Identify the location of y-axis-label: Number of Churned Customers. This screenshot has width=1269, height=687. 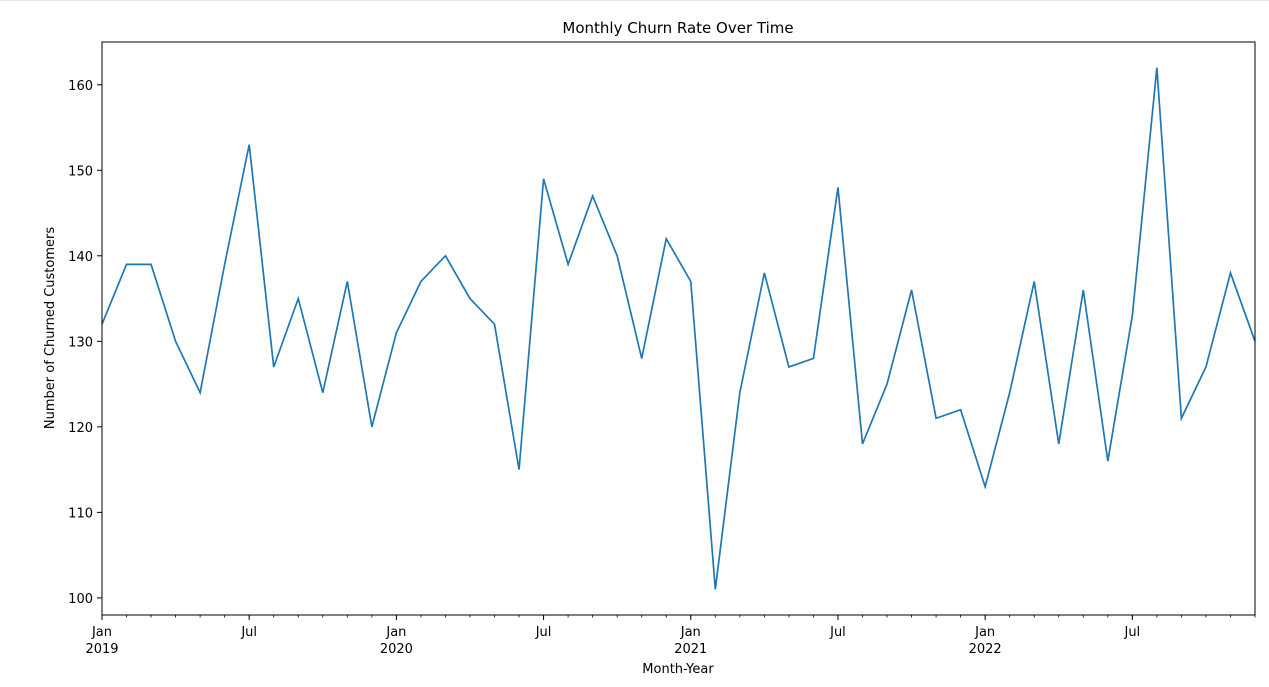
(50, 328).